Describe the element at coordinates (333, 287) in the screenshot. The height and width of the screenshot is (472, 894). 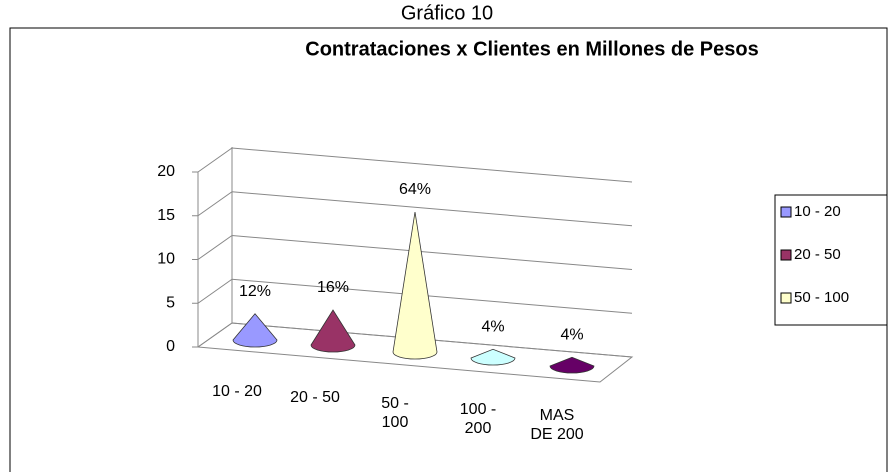
I see `data-label: 16%` at that location.